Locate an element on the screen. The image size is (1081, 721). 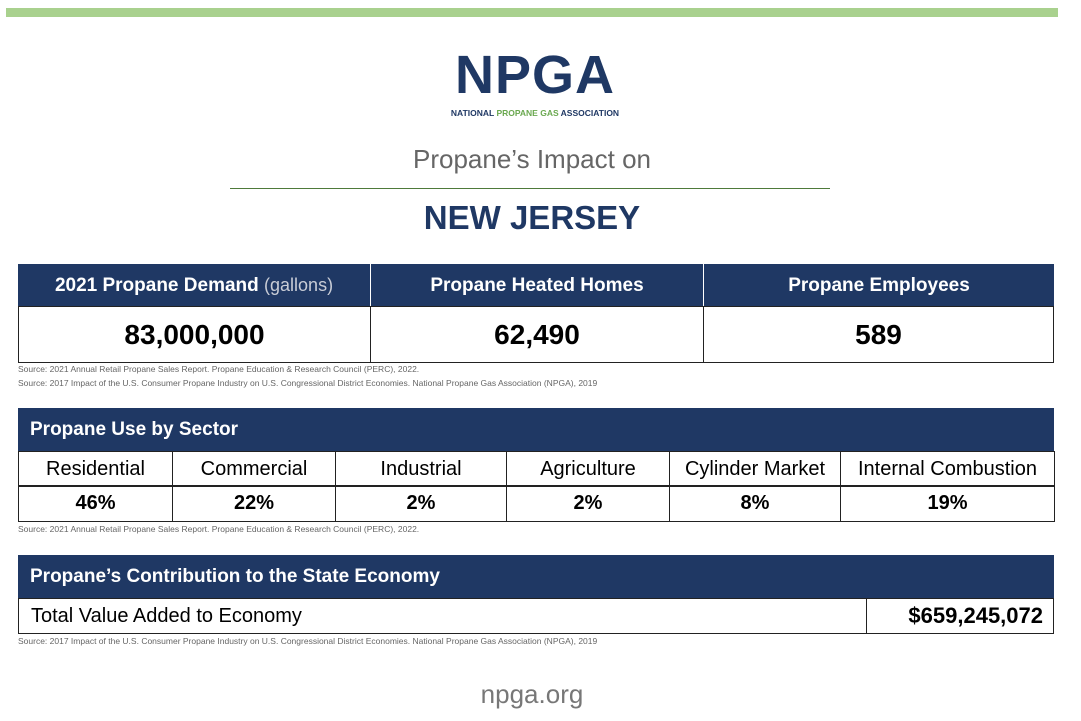
divider is located at coordinates (530, 188).